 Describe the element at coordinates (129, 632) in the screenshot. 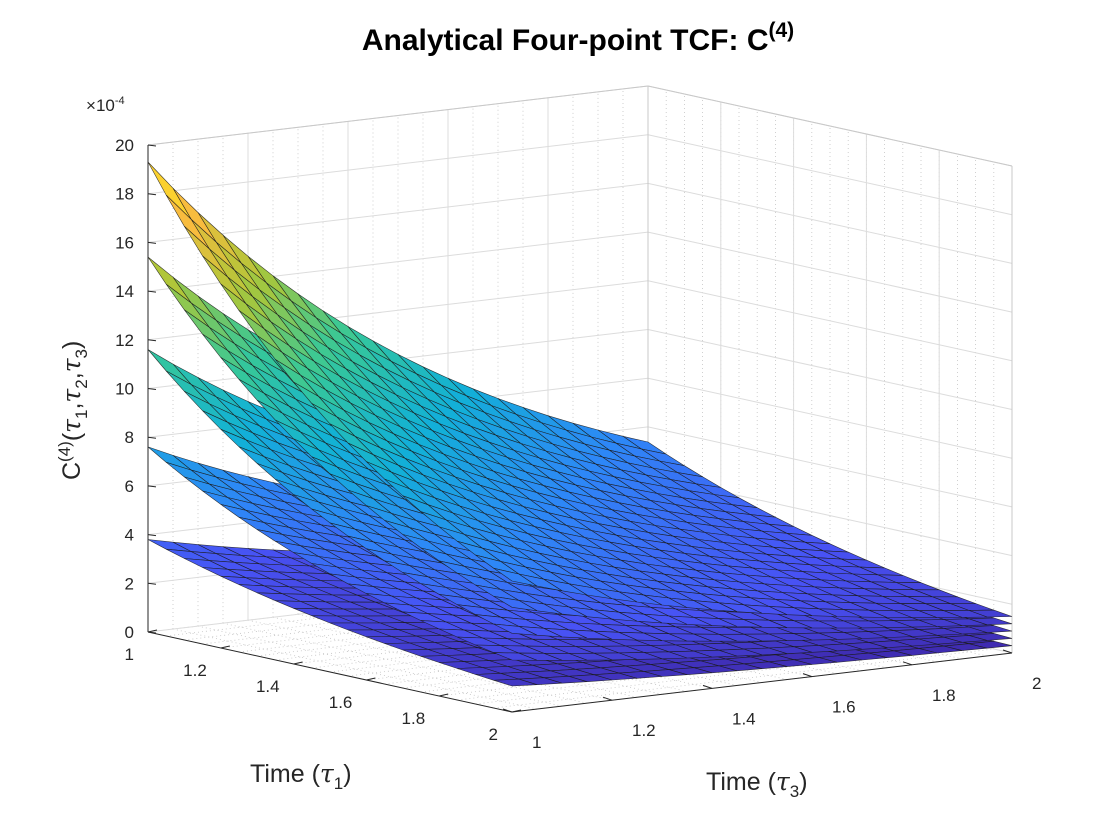

I see `z-tick-label: 0` at that location.